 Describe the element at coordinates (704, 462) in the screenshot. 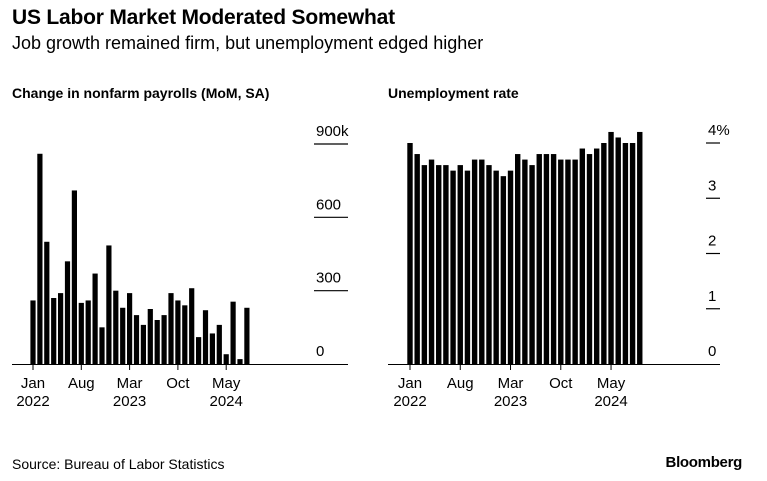

I see `bloomberg-logo: Bloomberg` at that location.